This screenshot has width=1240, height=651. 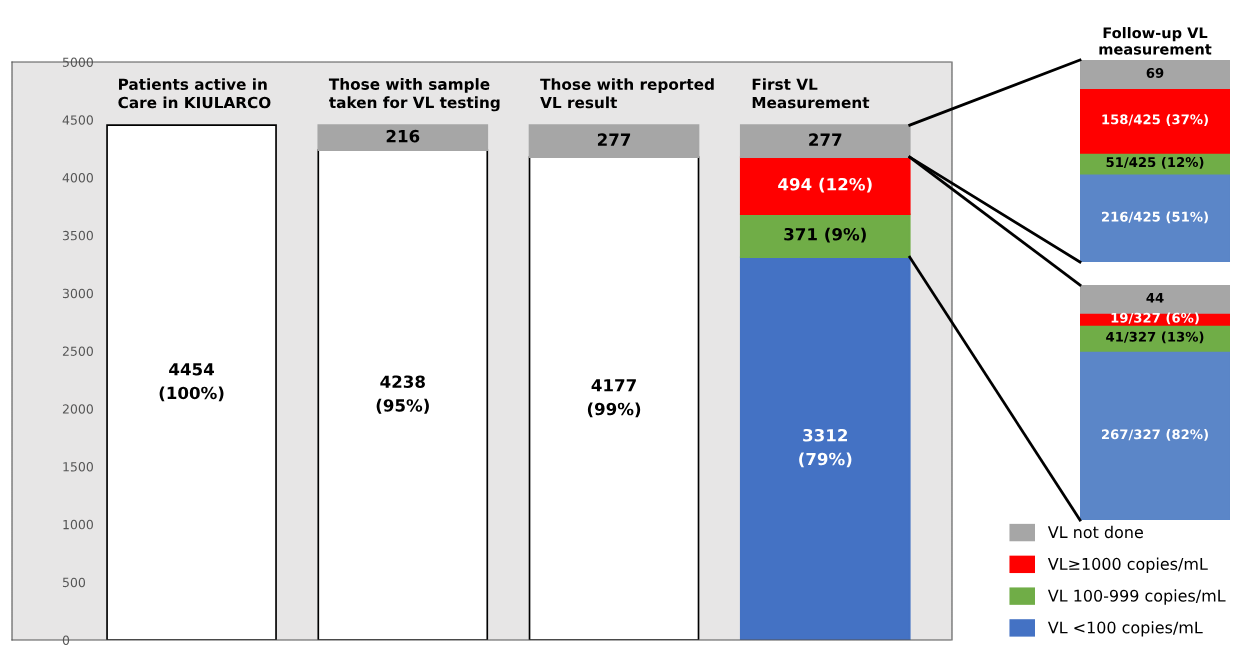 I want to click on y-tick-label: 5000, so click(x=77, y=62).